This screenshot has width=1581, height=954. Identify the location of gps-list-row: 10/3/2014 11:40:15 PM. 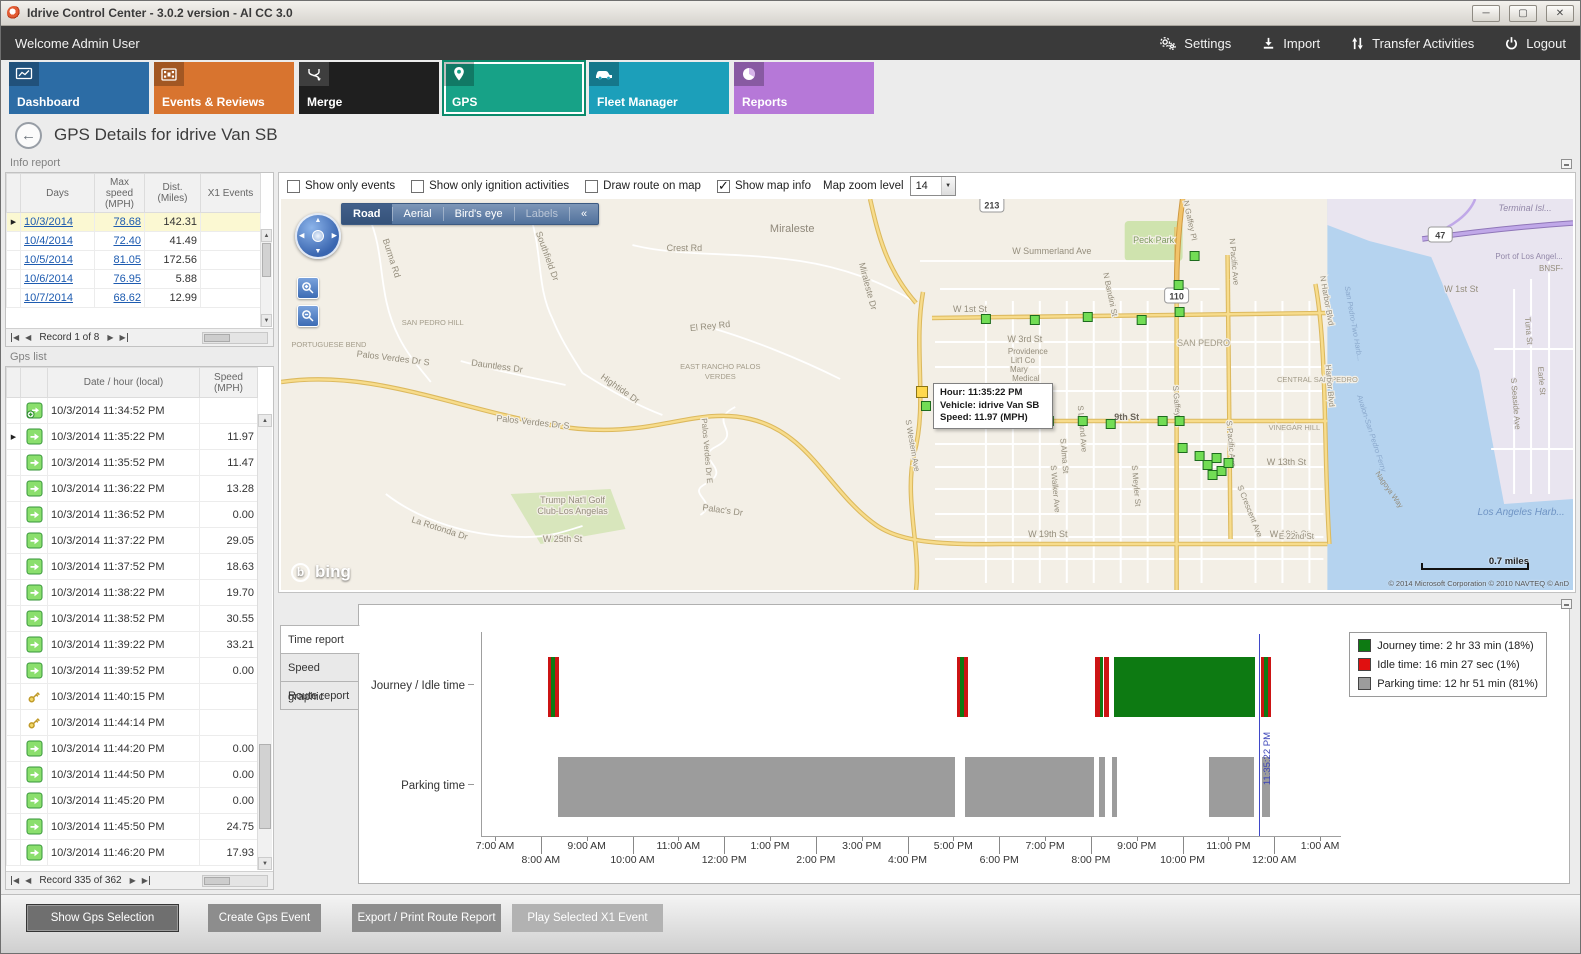
(132, 696).